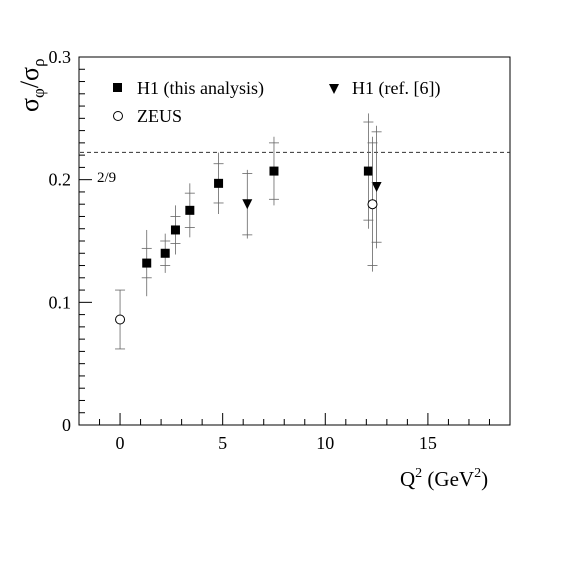  What do you see at coordinates (418, 473) in the screenshot?
I see `x-label-q-superscript: 2` at bounding box center [418, 473].